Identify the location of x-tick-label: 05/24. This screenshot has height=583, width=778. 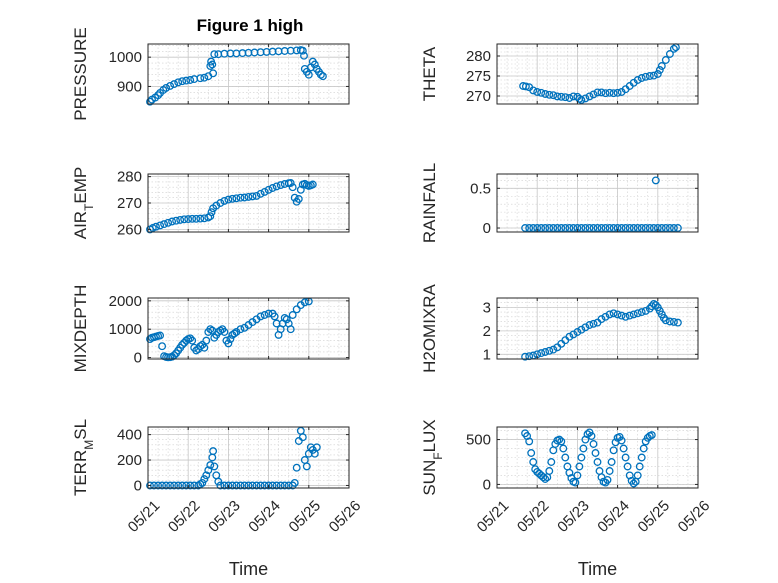
(613, 516).